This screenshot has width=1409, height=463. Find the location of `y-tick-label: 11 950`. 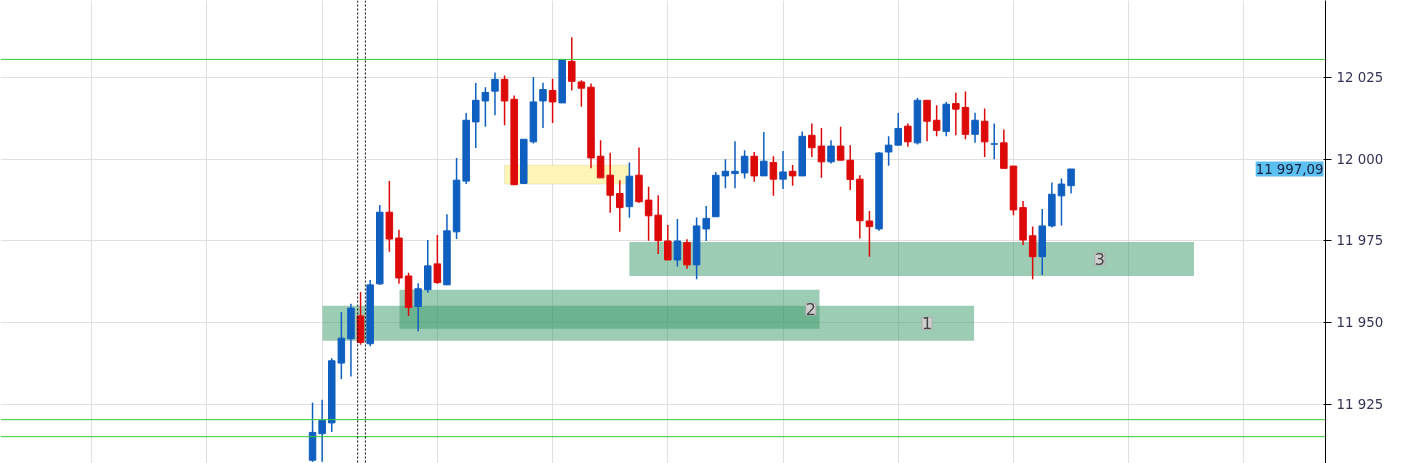

y-tick-label: 11 950 is located at coordinates (1360, 323).